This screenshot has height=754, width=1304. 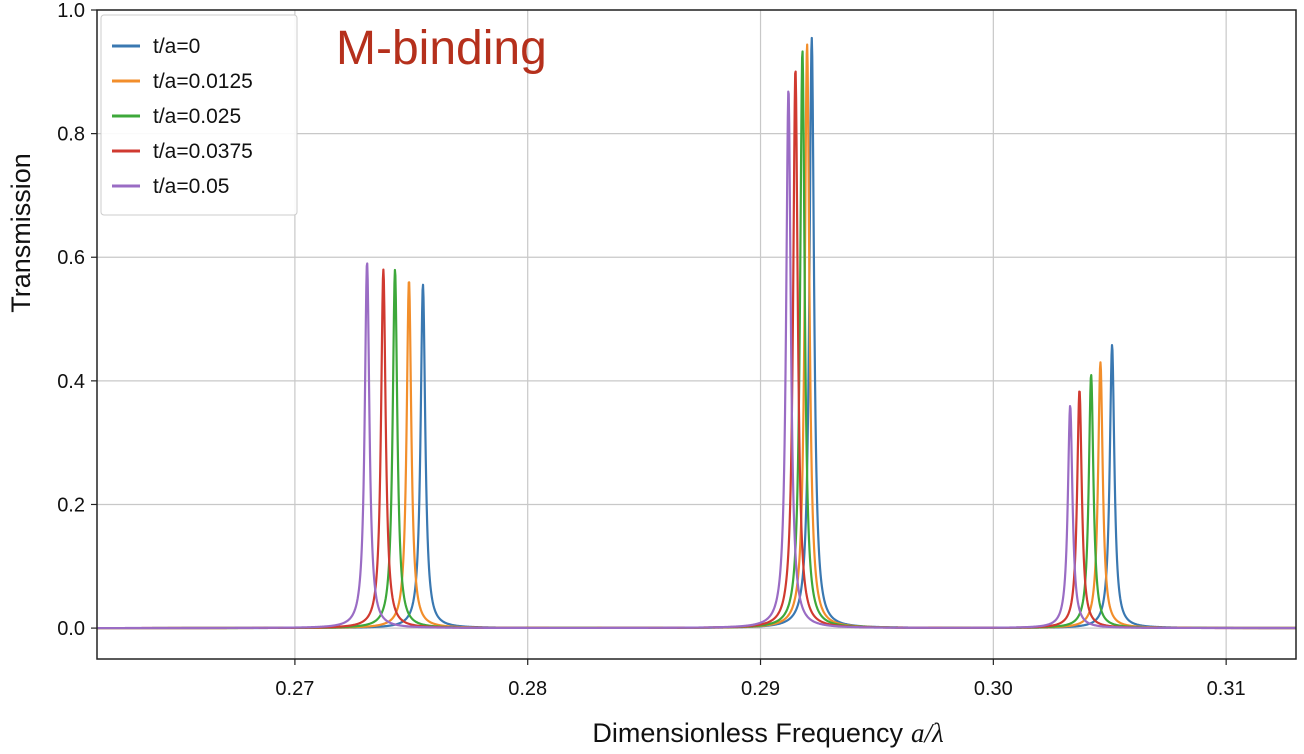 I want to click on legend-label: t/a=0.0375, so click(x=203, y=151).